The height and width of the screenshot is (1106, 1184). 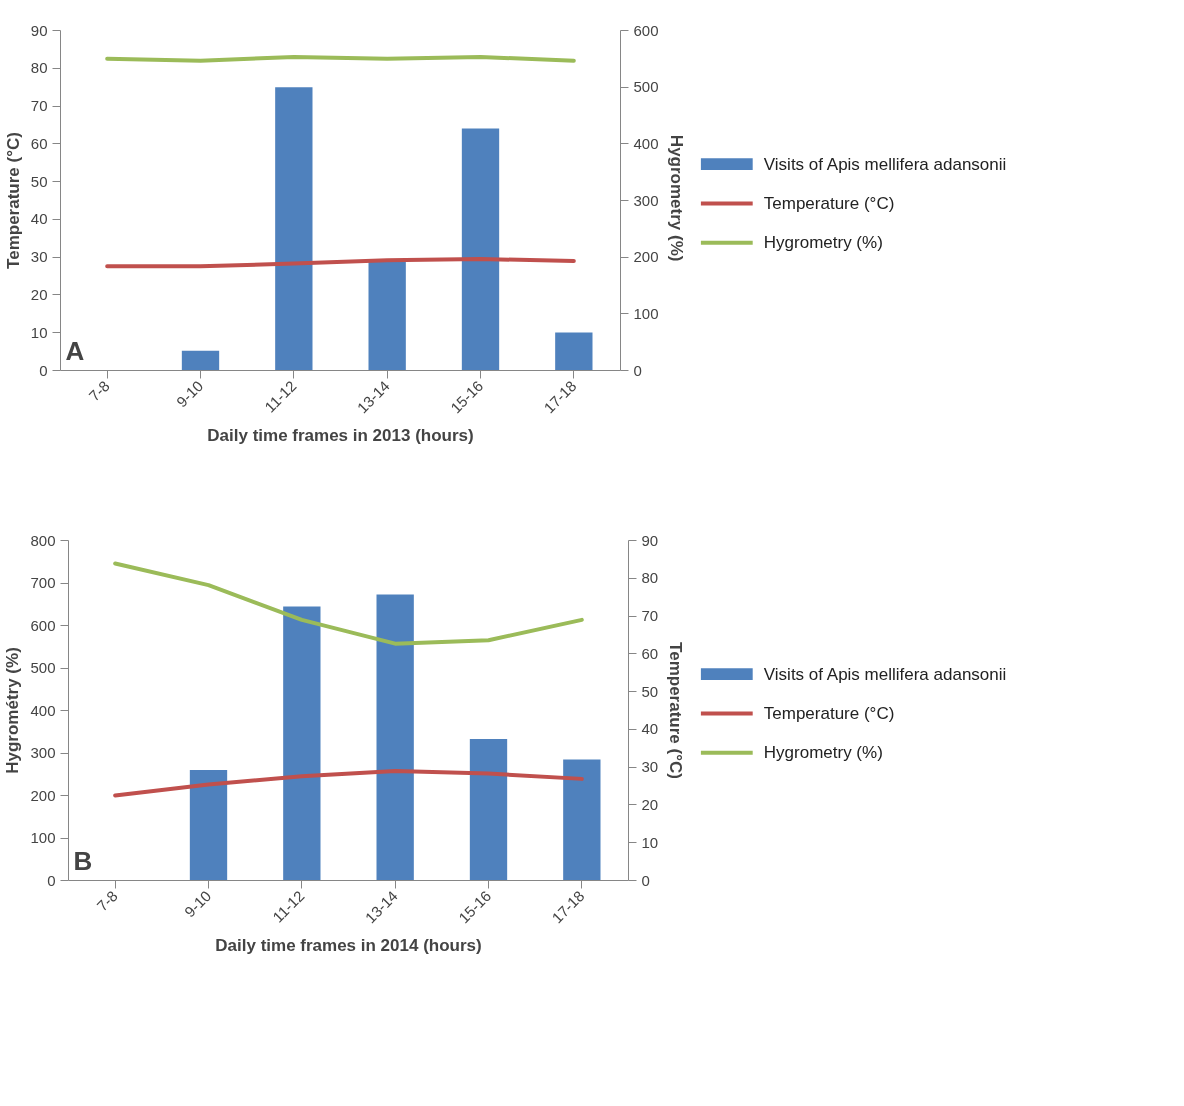 What do you see at coordinates (340, 435) in the screenshot?
I see `x-axis-title: Daily time frames in 2013 (hours)` at bounding box center [340, 435].